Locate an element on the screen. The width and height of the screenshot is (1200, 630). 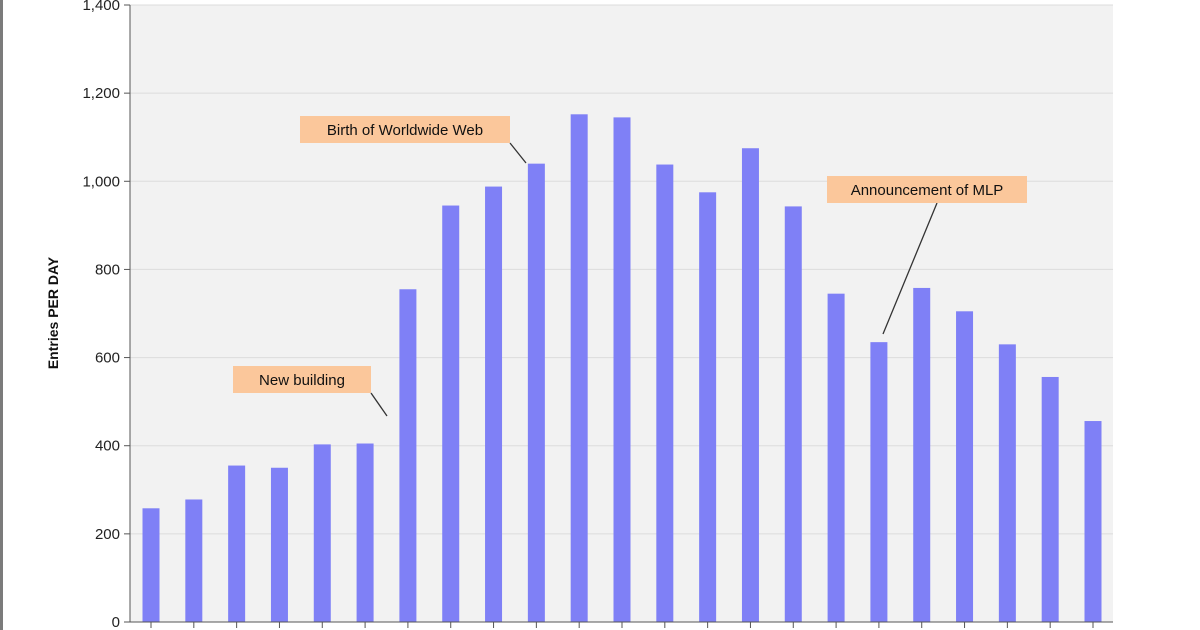
annotation: New building is located at coordinates (310, 391).